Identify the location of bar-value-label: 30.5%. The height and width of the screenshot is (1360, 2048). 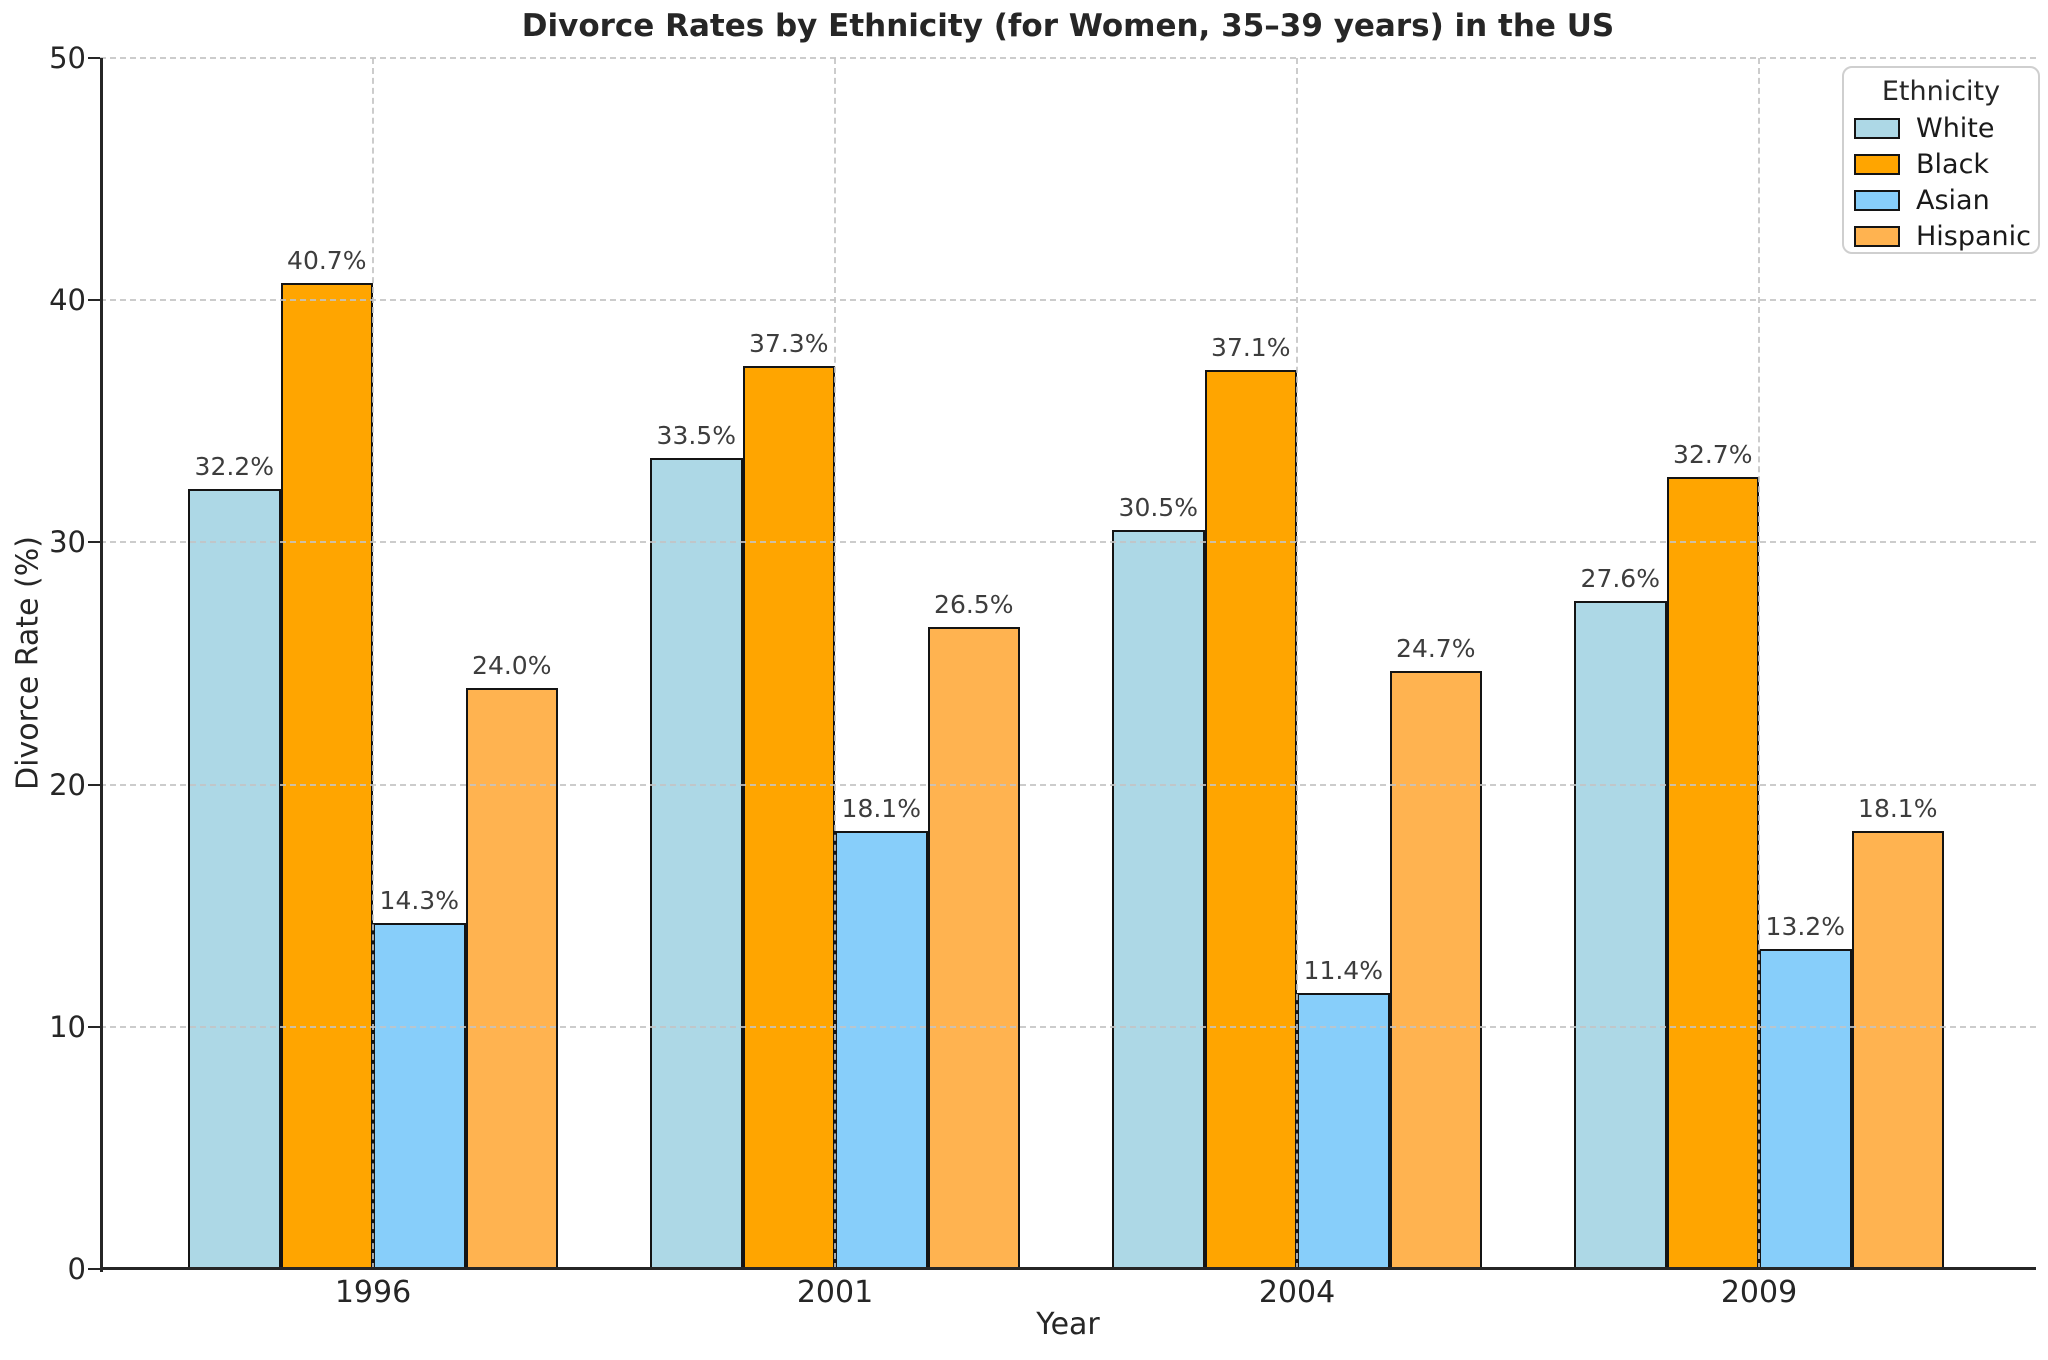
(1158, 508).